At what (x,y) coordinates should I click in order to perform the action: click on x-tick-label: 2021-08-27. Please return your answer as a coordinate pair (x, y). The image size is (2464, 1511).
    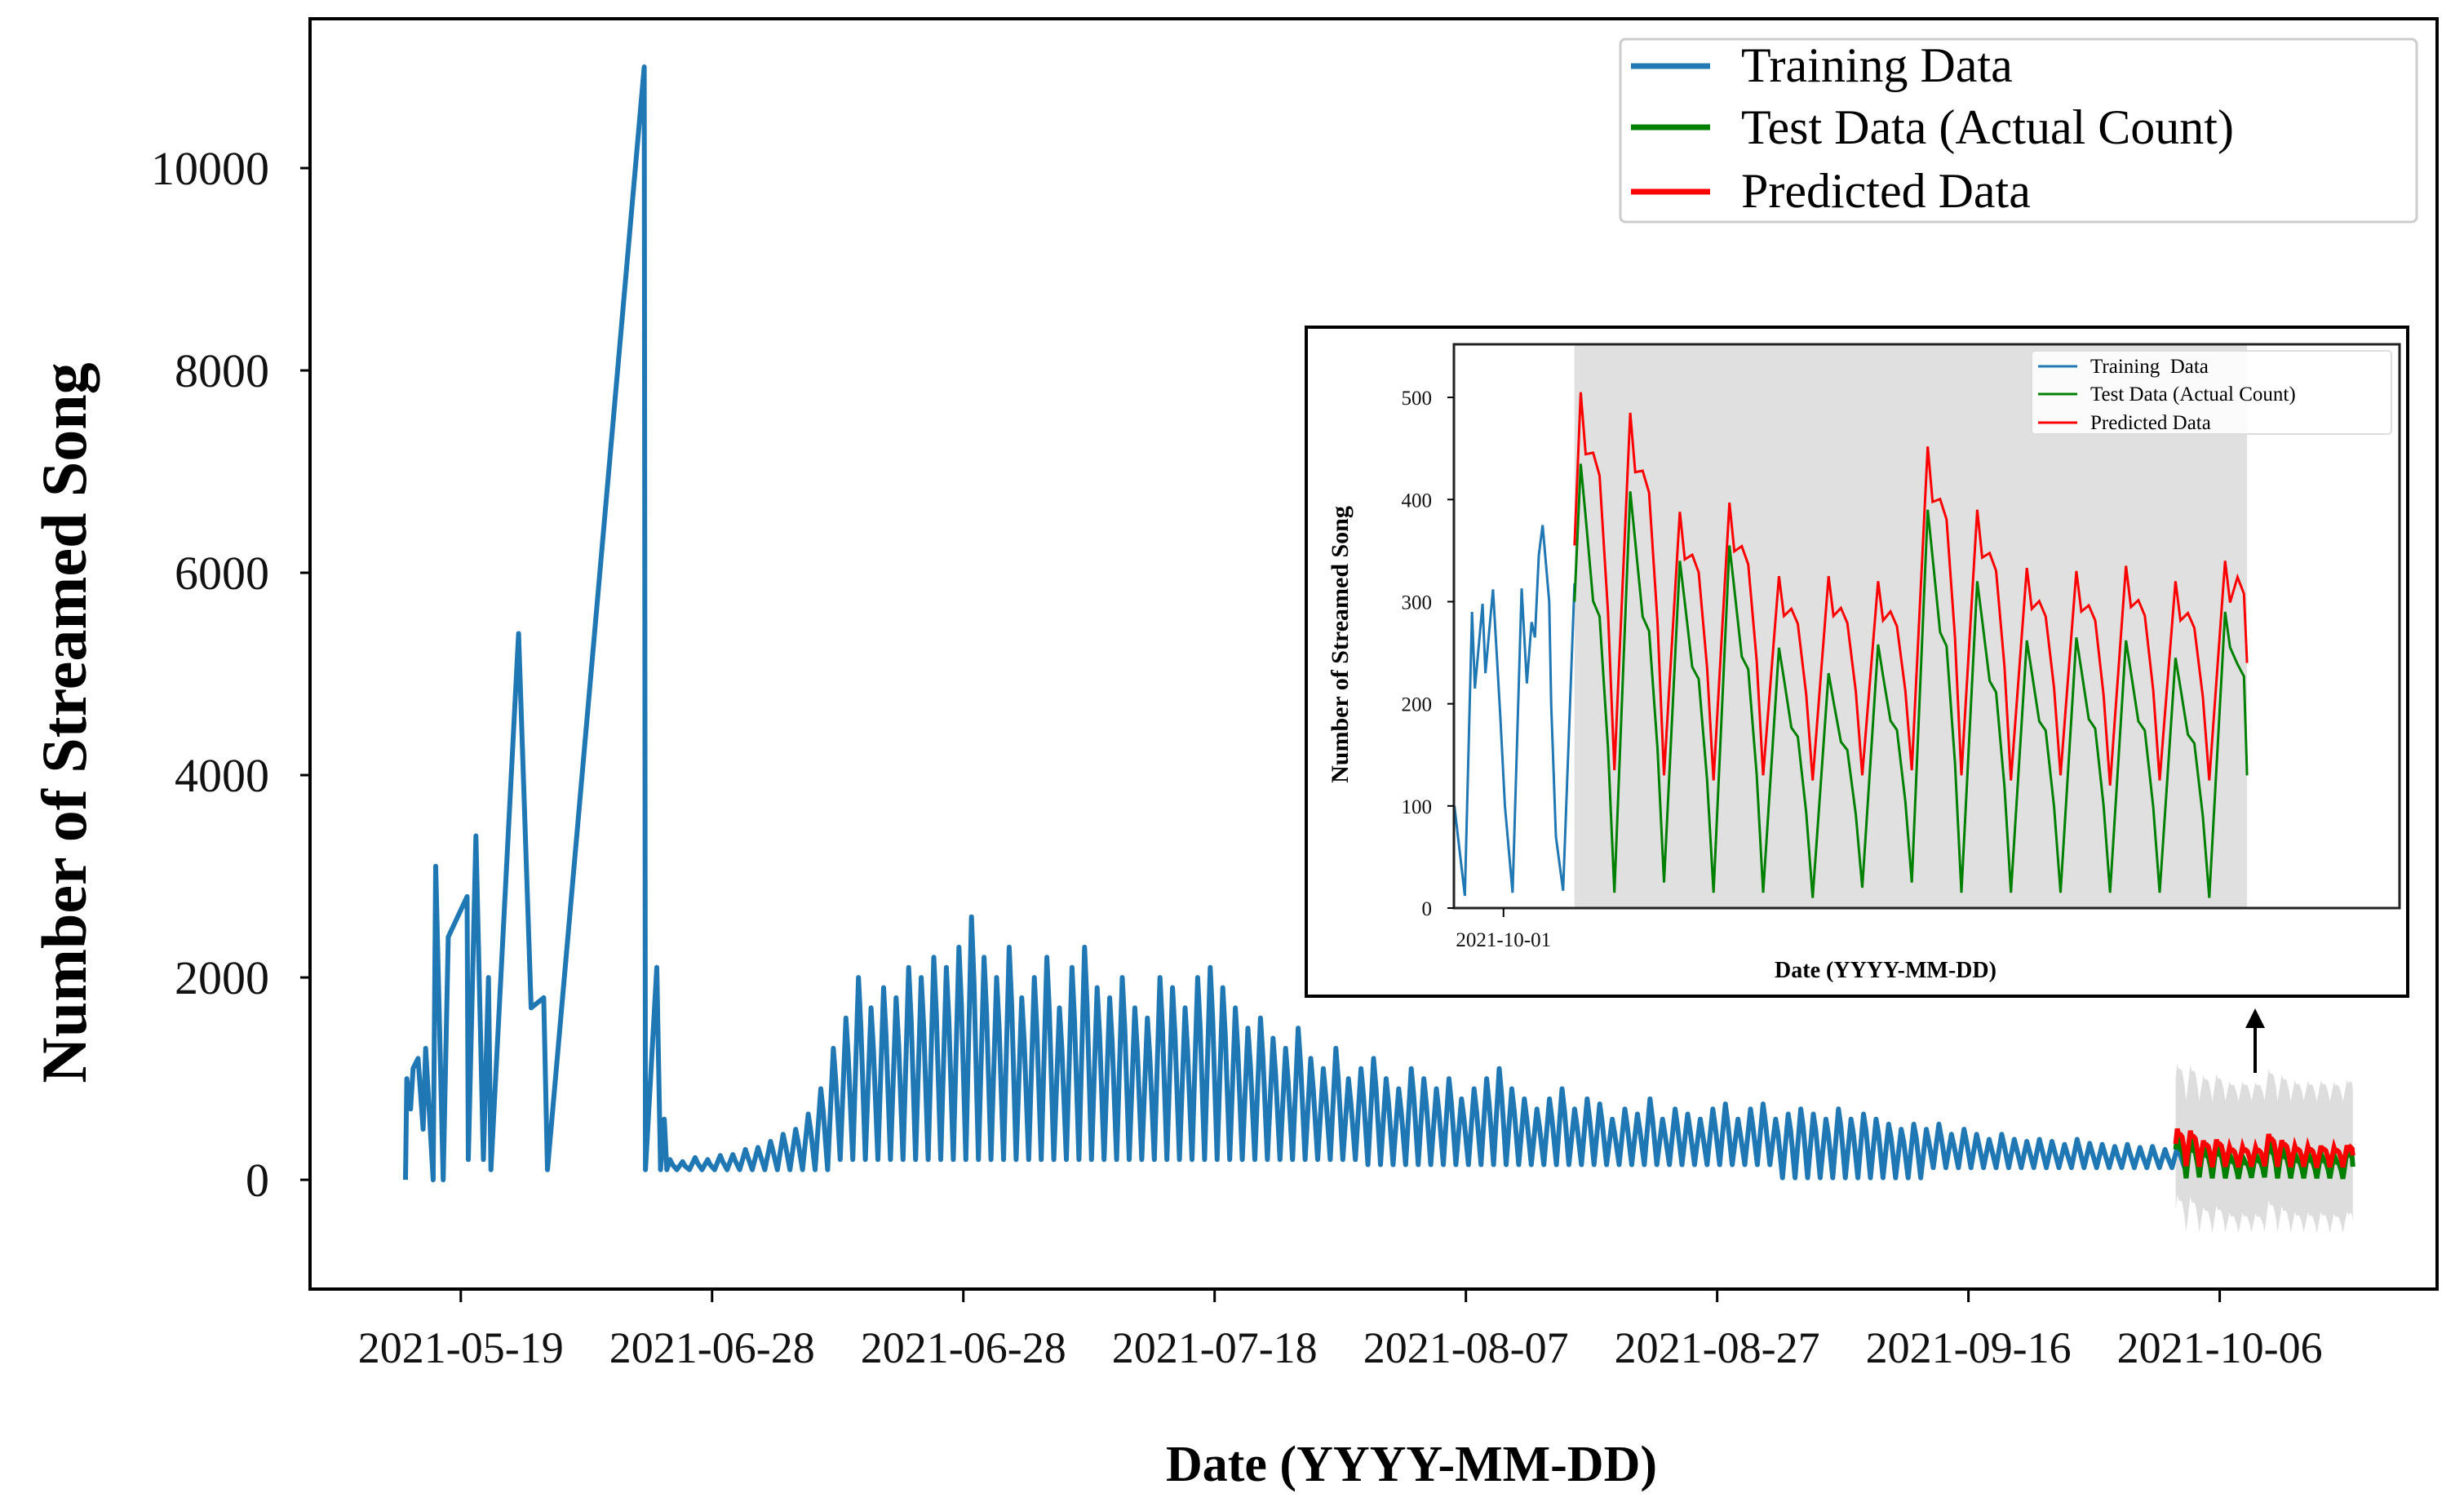
    Looking at the image, I should click on (1717, 1347).